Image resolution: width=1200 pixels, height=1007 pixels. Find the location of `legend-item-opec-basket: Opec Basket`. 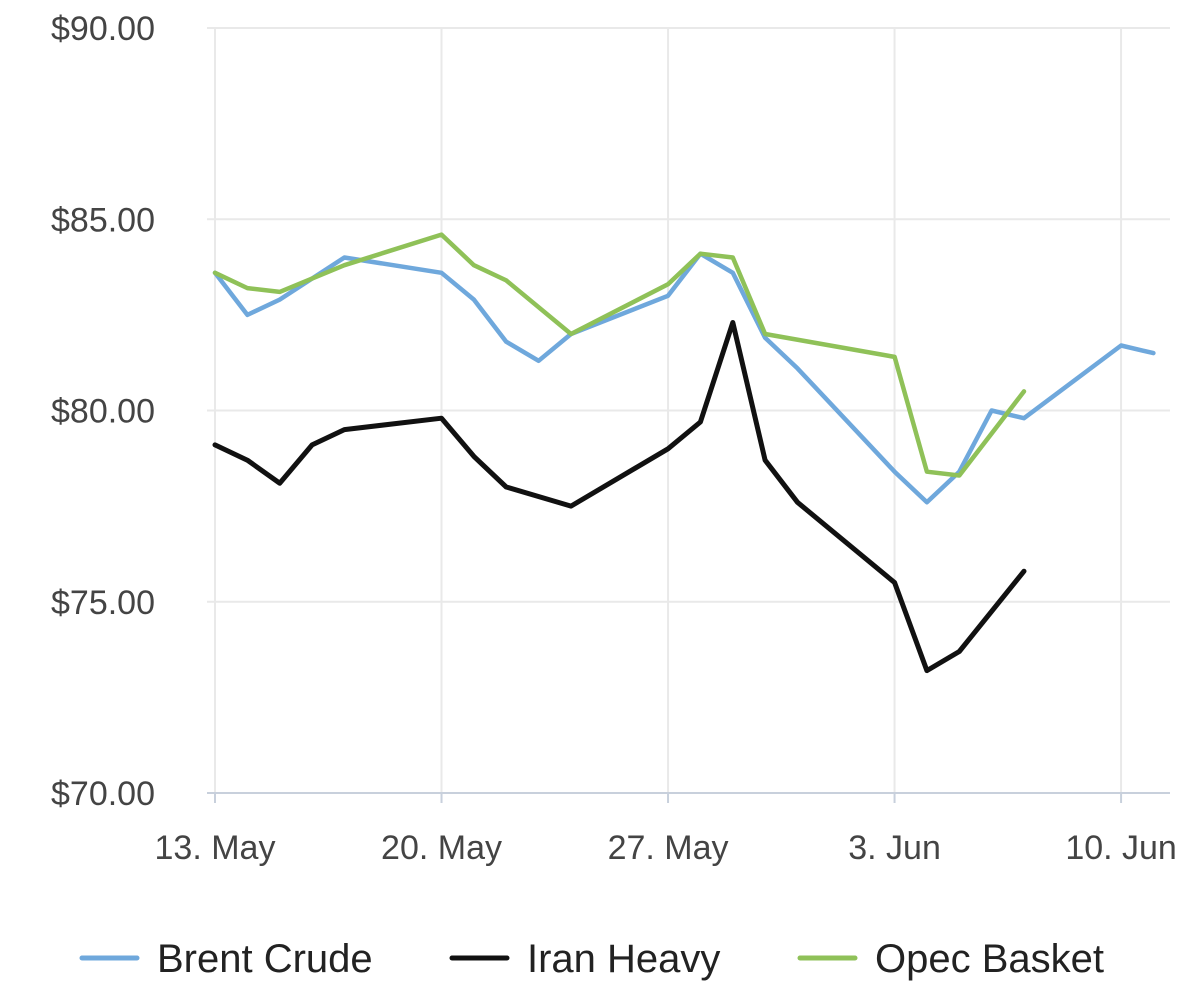

legend-item-opec-basket: Opec Basket is located at coordinates (950, 959).